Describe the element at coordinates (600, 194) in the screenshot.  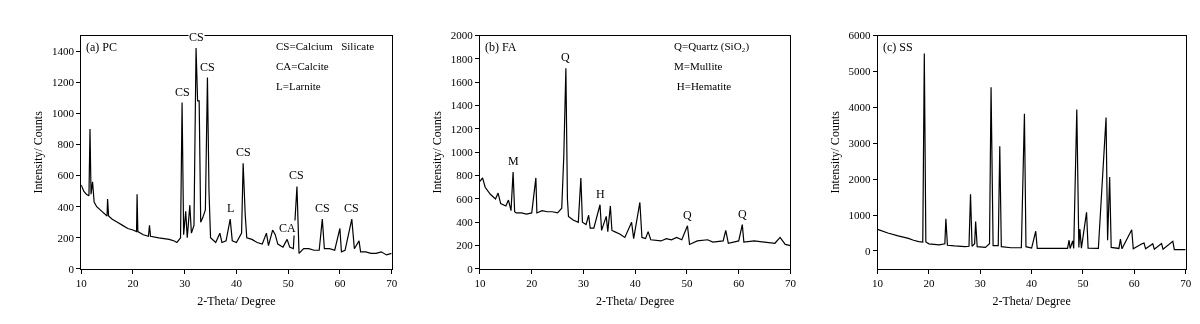
I see `annotation: H` at that location.